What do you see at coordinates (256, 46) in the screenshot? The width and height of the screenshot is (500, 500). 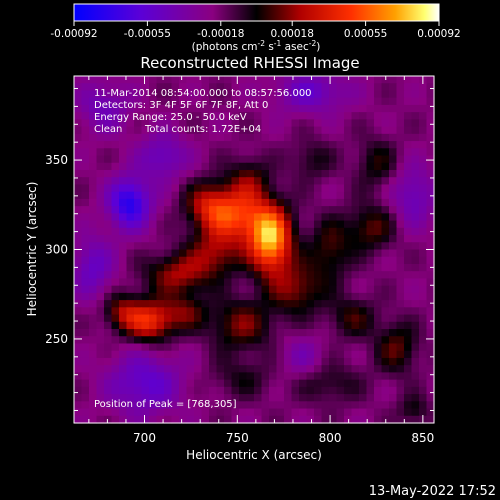 I see `colorbar-unit-label: (photons cm-2 s-1 asec-2)` at bounding box center [256, 46].